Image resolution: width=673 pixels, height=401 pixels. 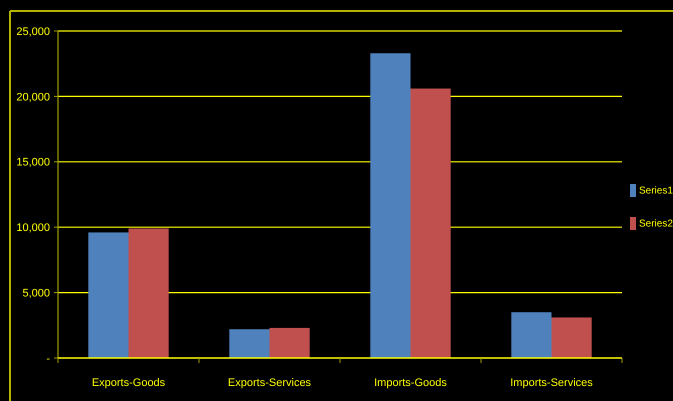 What do you see at coordinates (129, 383) in the screenshot?
I see `x-tick-label: Exports-Goods` at bounding box center [129, 383].